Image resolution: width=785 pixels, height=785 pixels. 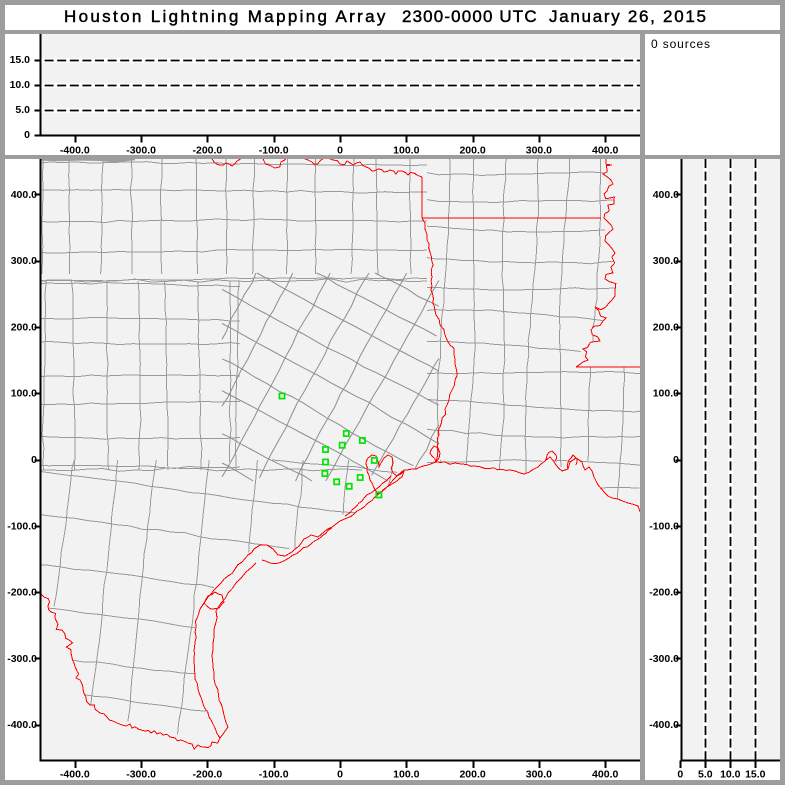 I want to click on svg-text: January 26, 2015, so click(x=627, y=16).